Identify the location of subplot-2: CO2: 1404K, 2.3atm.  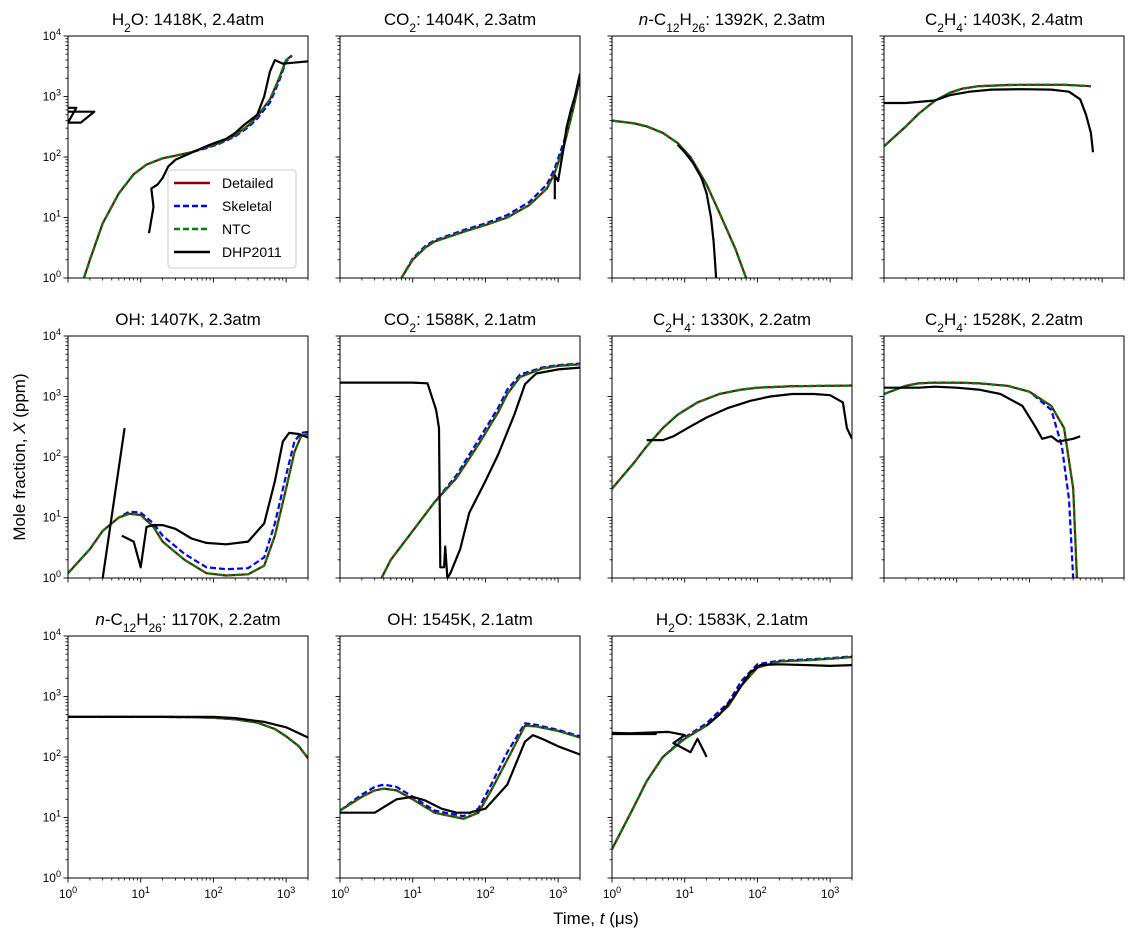
(458, 146).